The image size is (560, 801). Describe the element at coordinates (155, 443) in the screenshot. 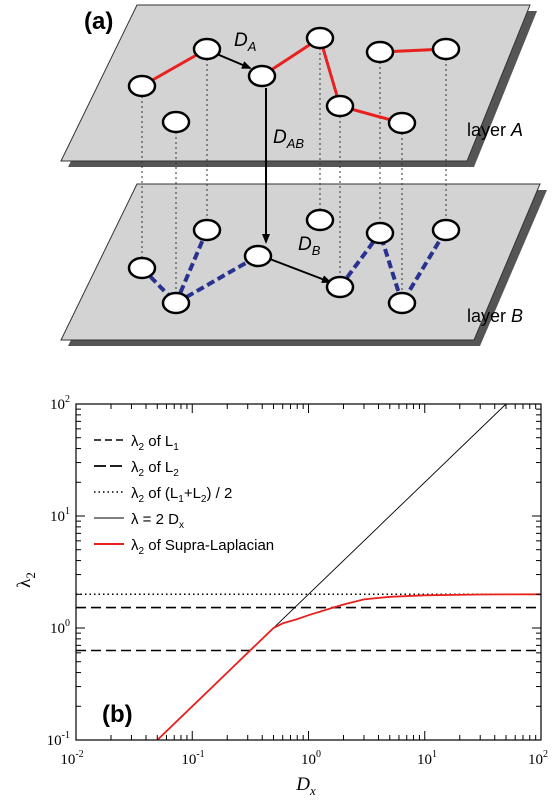

I see `legend-label-l1: λ2 of L1` at that location.